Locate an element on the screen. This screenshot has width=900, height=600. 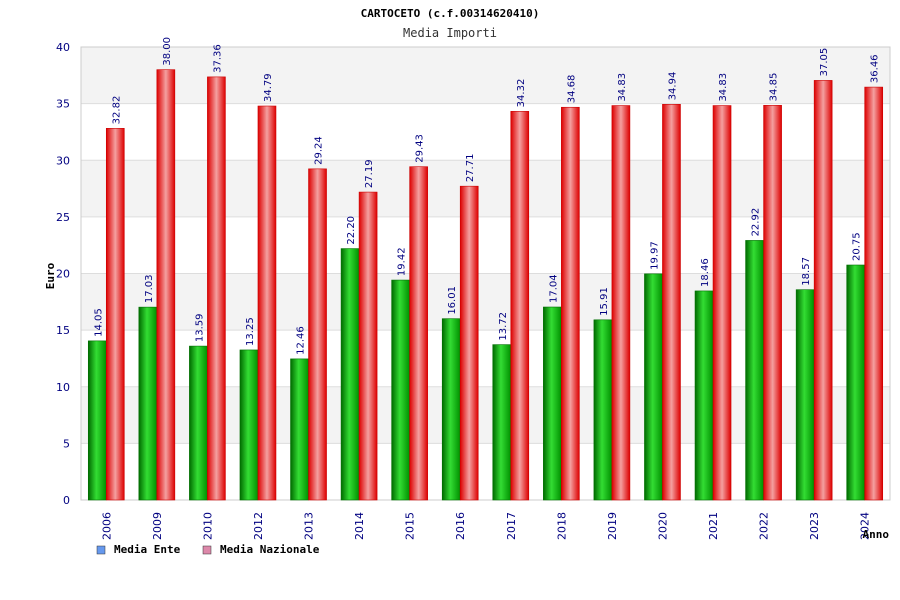
x-axis-label: Anno is located at coordinates (876, 534).